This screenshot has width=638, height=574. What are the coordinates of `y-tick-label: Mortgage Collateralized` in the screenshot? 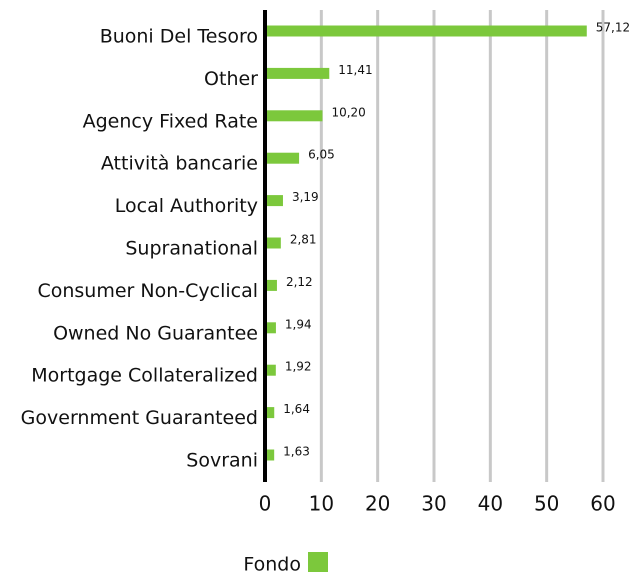 It's located at (144, 376).